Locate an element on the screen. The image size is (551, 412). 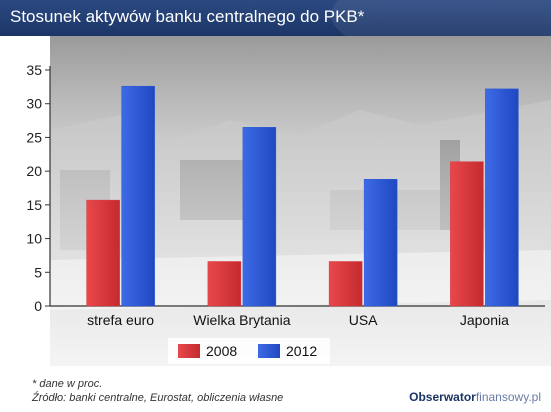
y-tick-label: 10 is located at coordinates (34, 239).